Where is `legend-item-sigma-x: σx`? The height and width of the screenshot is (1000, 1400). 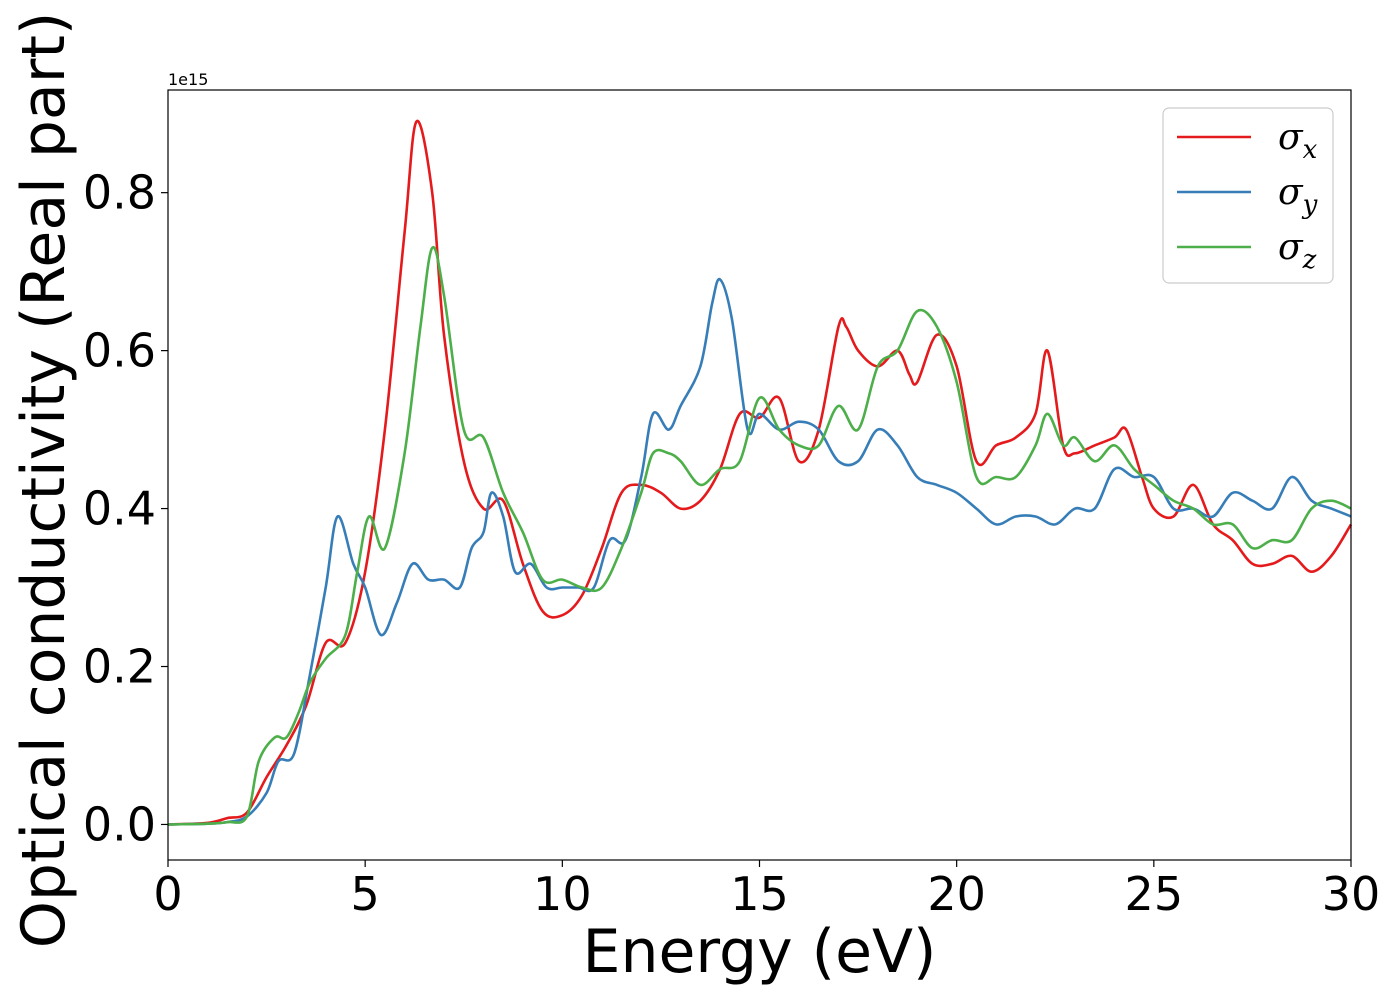
legend-item-sigma-x: σx is located at coordinates (1247, 141).